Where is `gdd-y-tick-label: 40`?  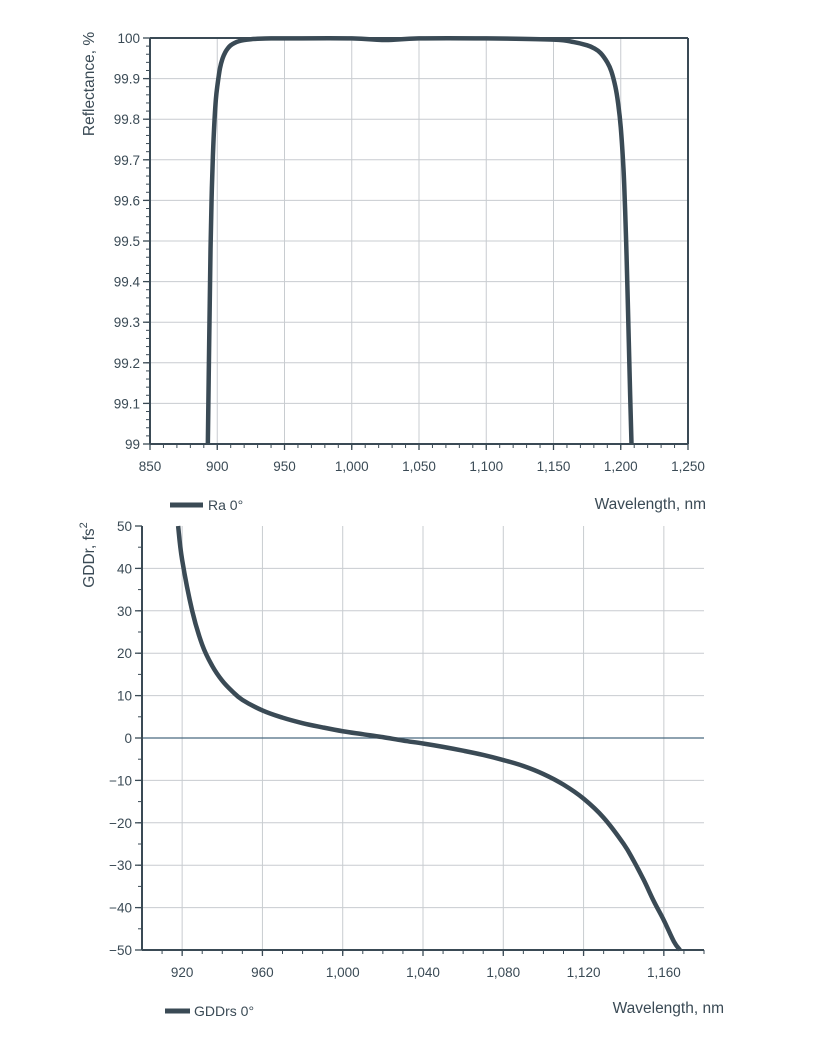 gdd-y-tick-label: 40 is located at coordinates (124, 568).